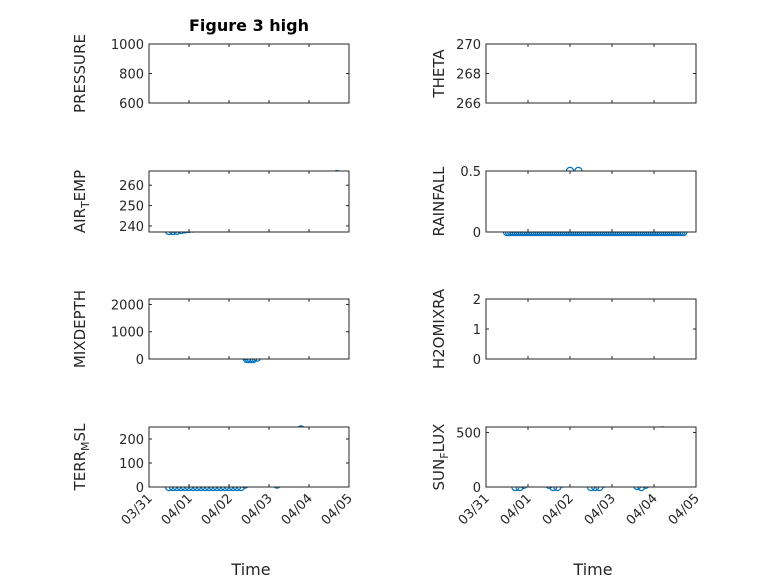 The width and height of the screenshot is (778, 583). I want to click on y-axis-label: H2OMIXRA, so click(439, 328).